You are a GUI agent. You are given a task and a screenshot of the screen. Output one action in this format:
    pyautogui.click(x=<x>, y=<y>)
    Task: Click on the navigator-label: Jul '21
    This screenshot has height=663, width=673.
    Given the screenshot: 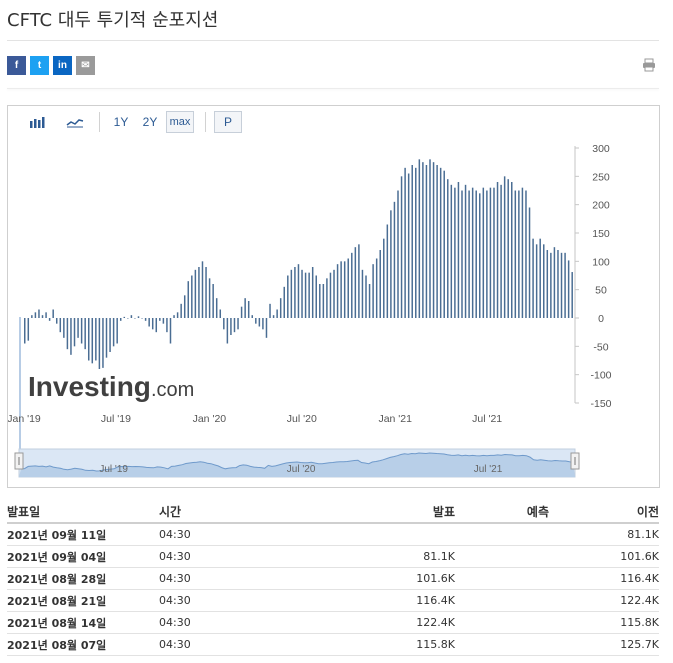 What is the action you would take?
    pyautogui.click(x=488, y=469)
    